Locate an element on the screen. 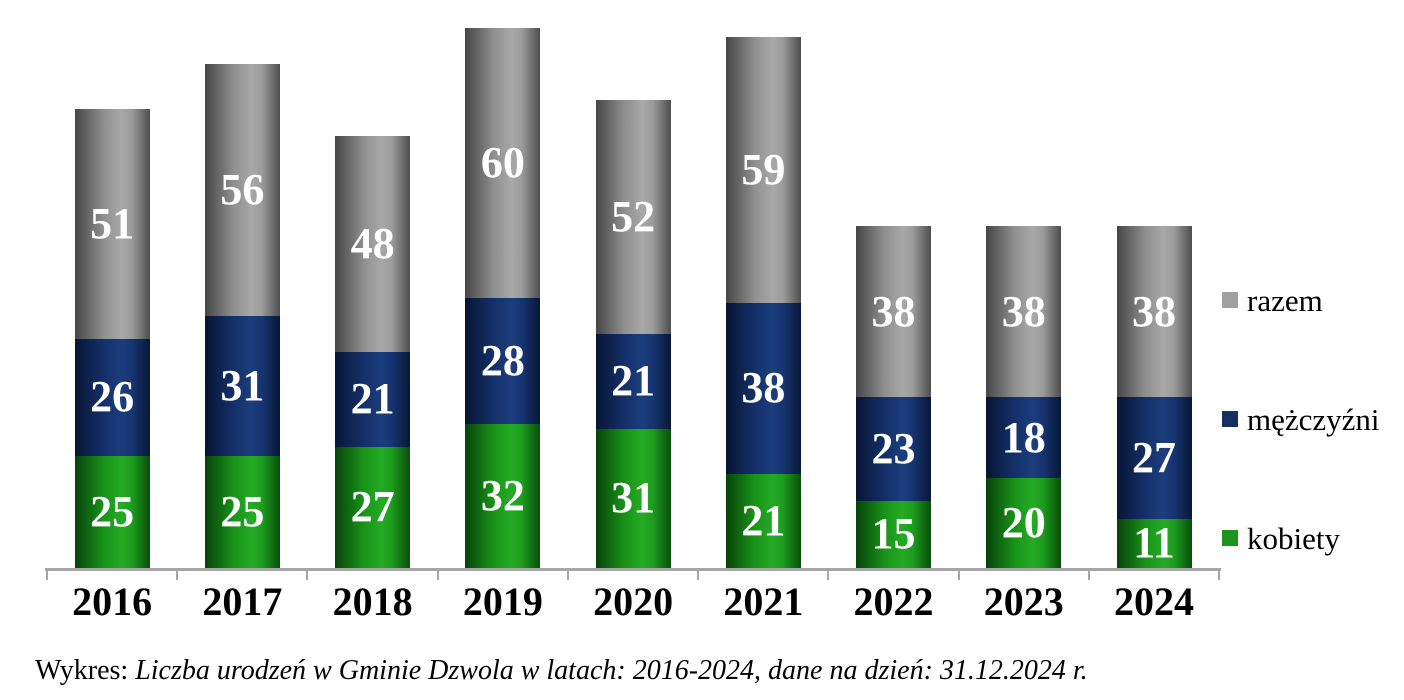  bar-2020-value-mezczyzni: 21 is located at coordinates (633, 381).